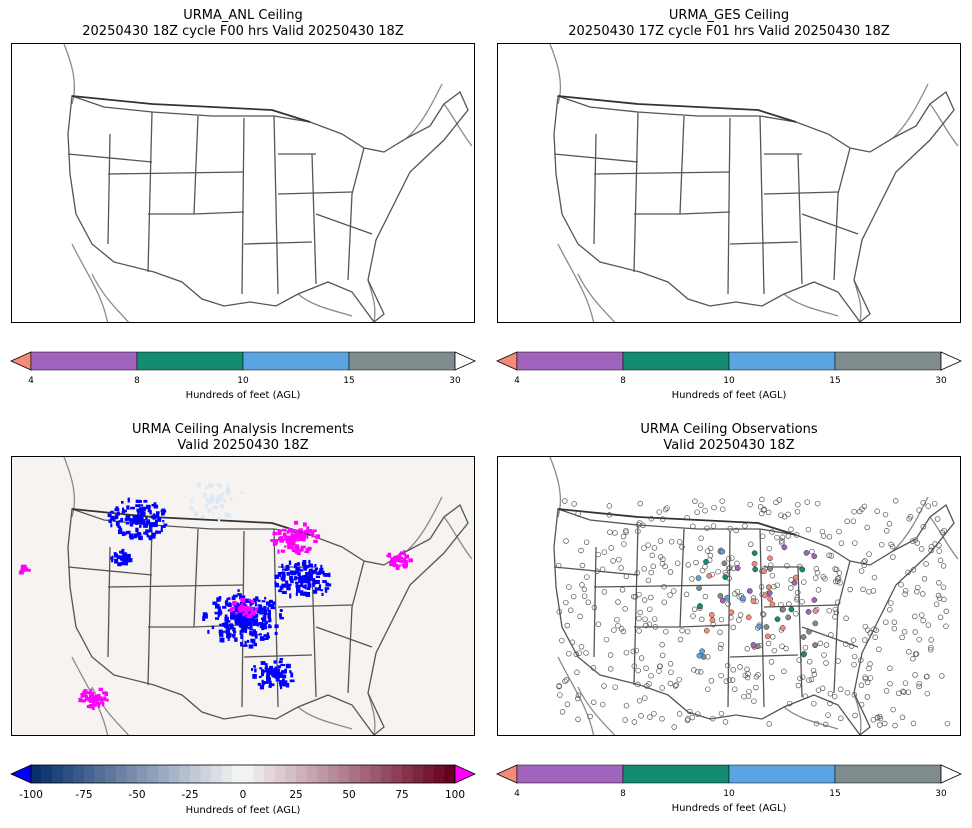 Image resolution: width=972 pixels, height=828 pixels. Describe the element at coordinates (835, 381) in the screenshot. I see `colorbar-tick-label: 15` at that location.